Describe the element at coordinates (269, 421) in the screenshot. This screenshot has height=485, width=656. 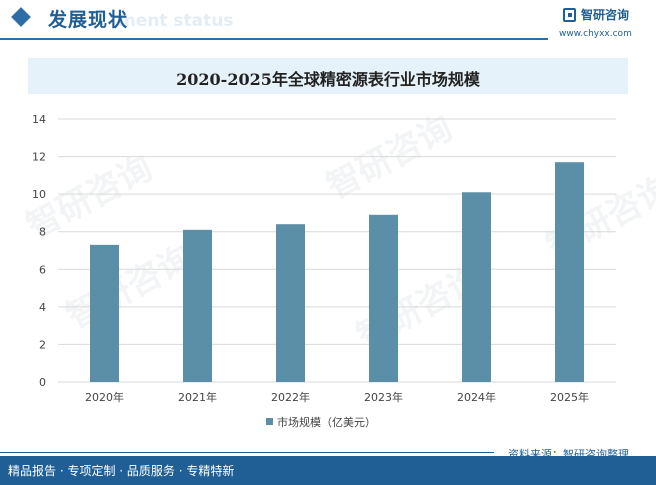
I see `legend-swatch` at that location.